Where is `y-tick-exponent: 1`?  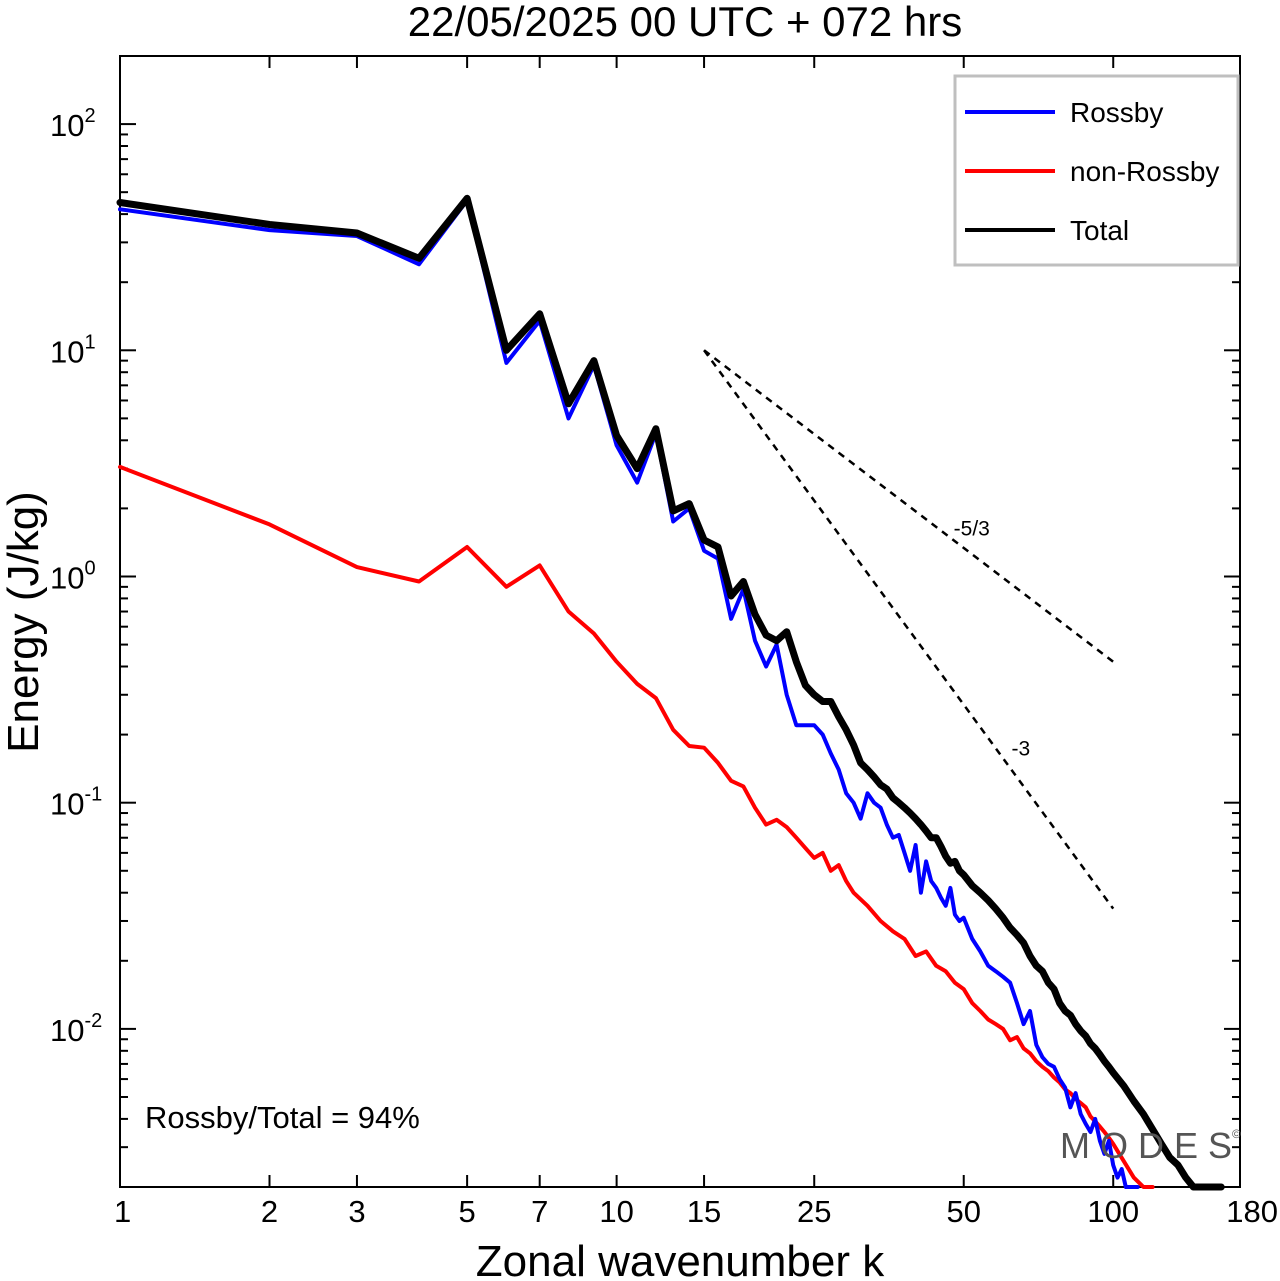
y-tick-exponent: 1 is located at coordinates (89, 342).